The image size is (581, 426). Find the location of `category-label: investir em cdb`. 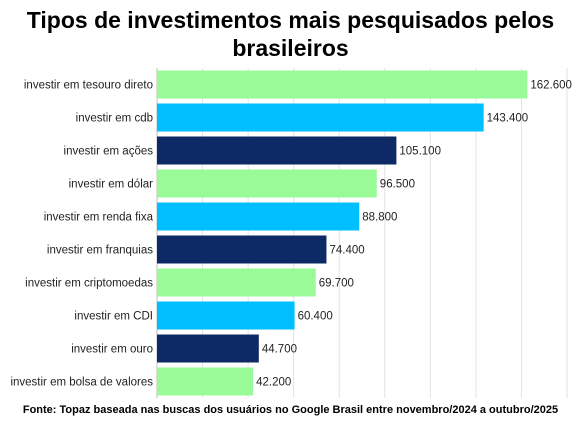

category-label: investir em cdb is located at coordinates (114, 119).